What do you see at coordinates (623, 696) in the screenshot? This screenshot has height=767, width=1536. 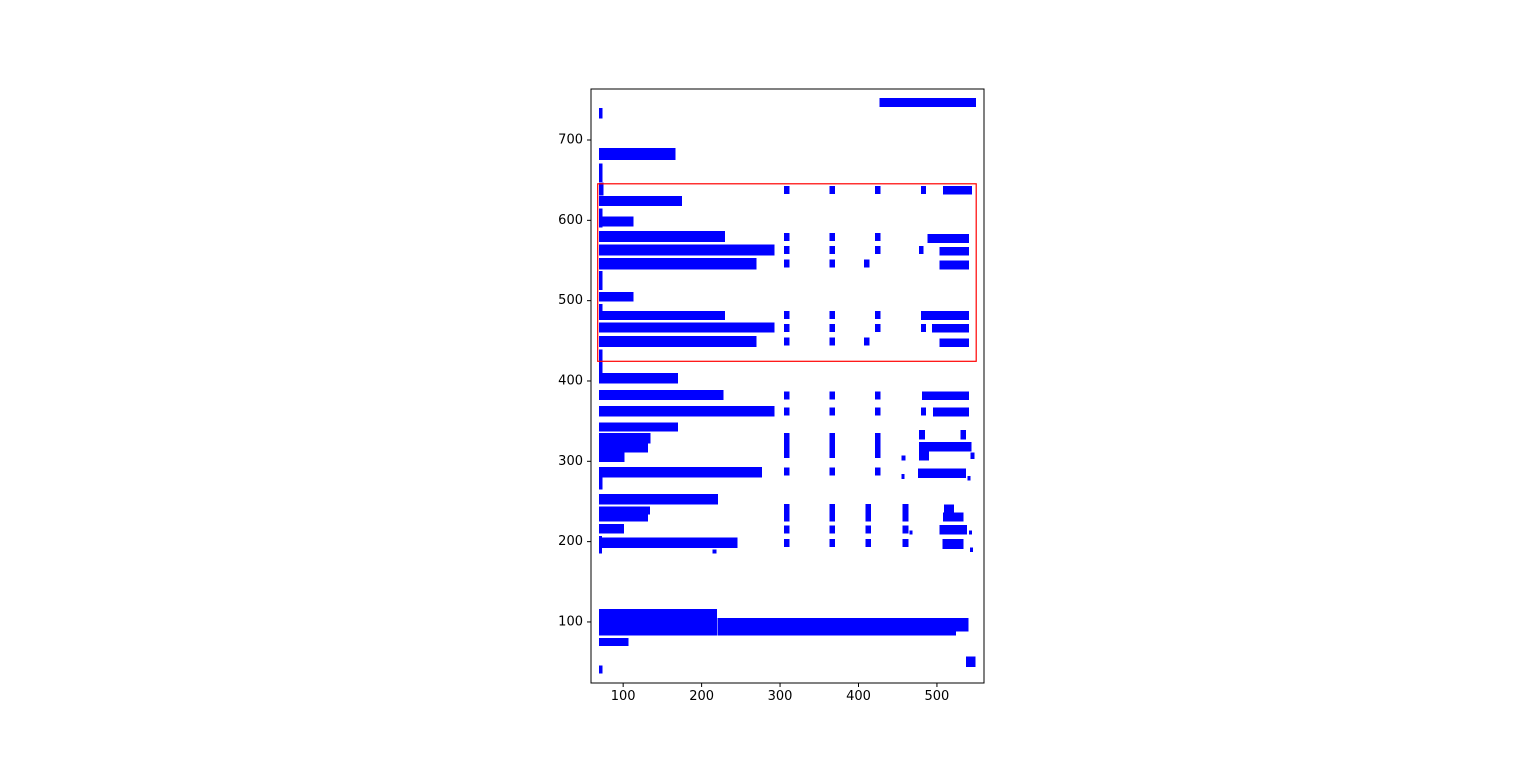 I see `x-tick-label: 100` at bounding box center [623, 696].